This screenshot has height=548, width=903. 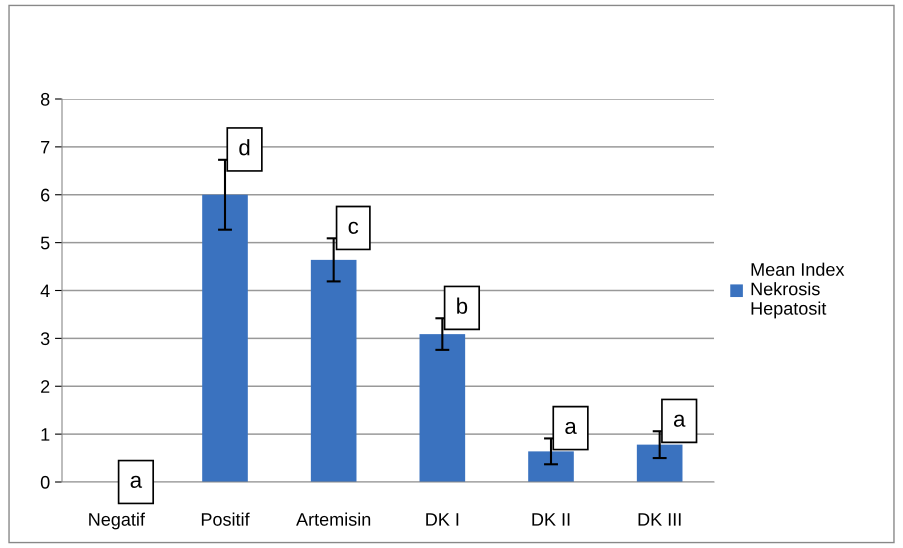 I want to click on x-tick-label: Artemisin, so click(x=333, y=519).